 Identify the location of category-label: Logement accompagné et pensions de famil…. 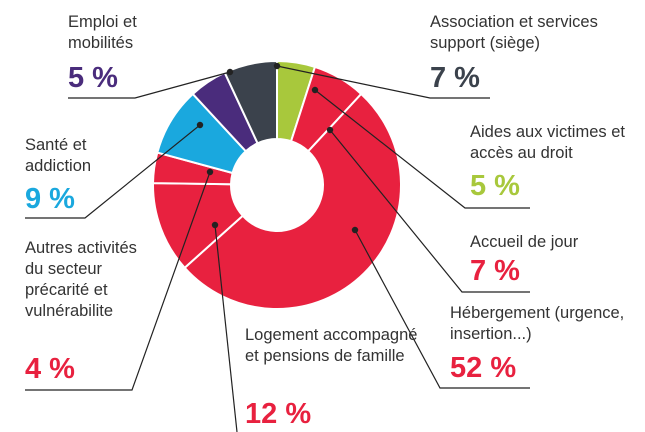
(331, 345).